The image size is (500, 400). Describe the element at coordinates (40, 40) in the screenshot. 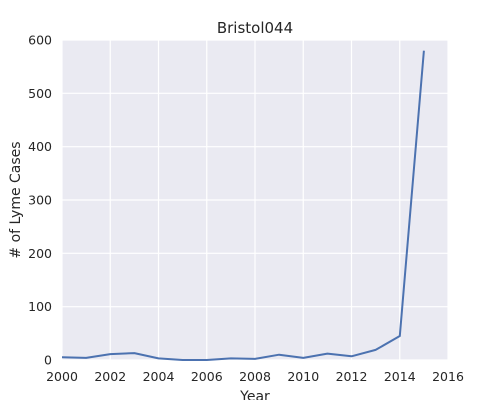

I see `y-tick-label: 600` at that location.